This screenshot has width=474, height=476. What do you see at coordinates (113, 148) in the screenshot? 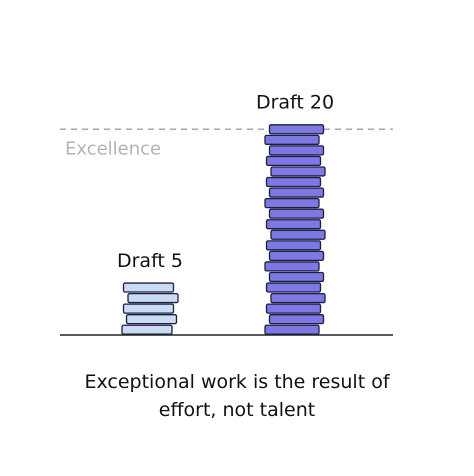
I see `threshold-label: Excellence` at bounding box center [113, 148].